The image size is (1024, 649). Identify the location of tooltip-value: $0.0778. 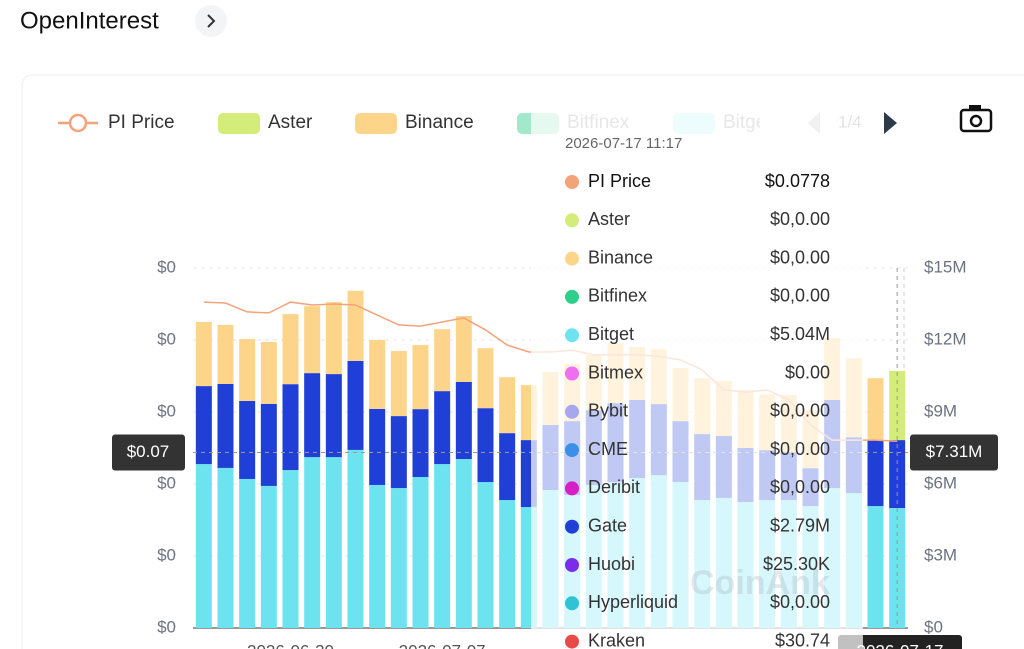
(797, 181).